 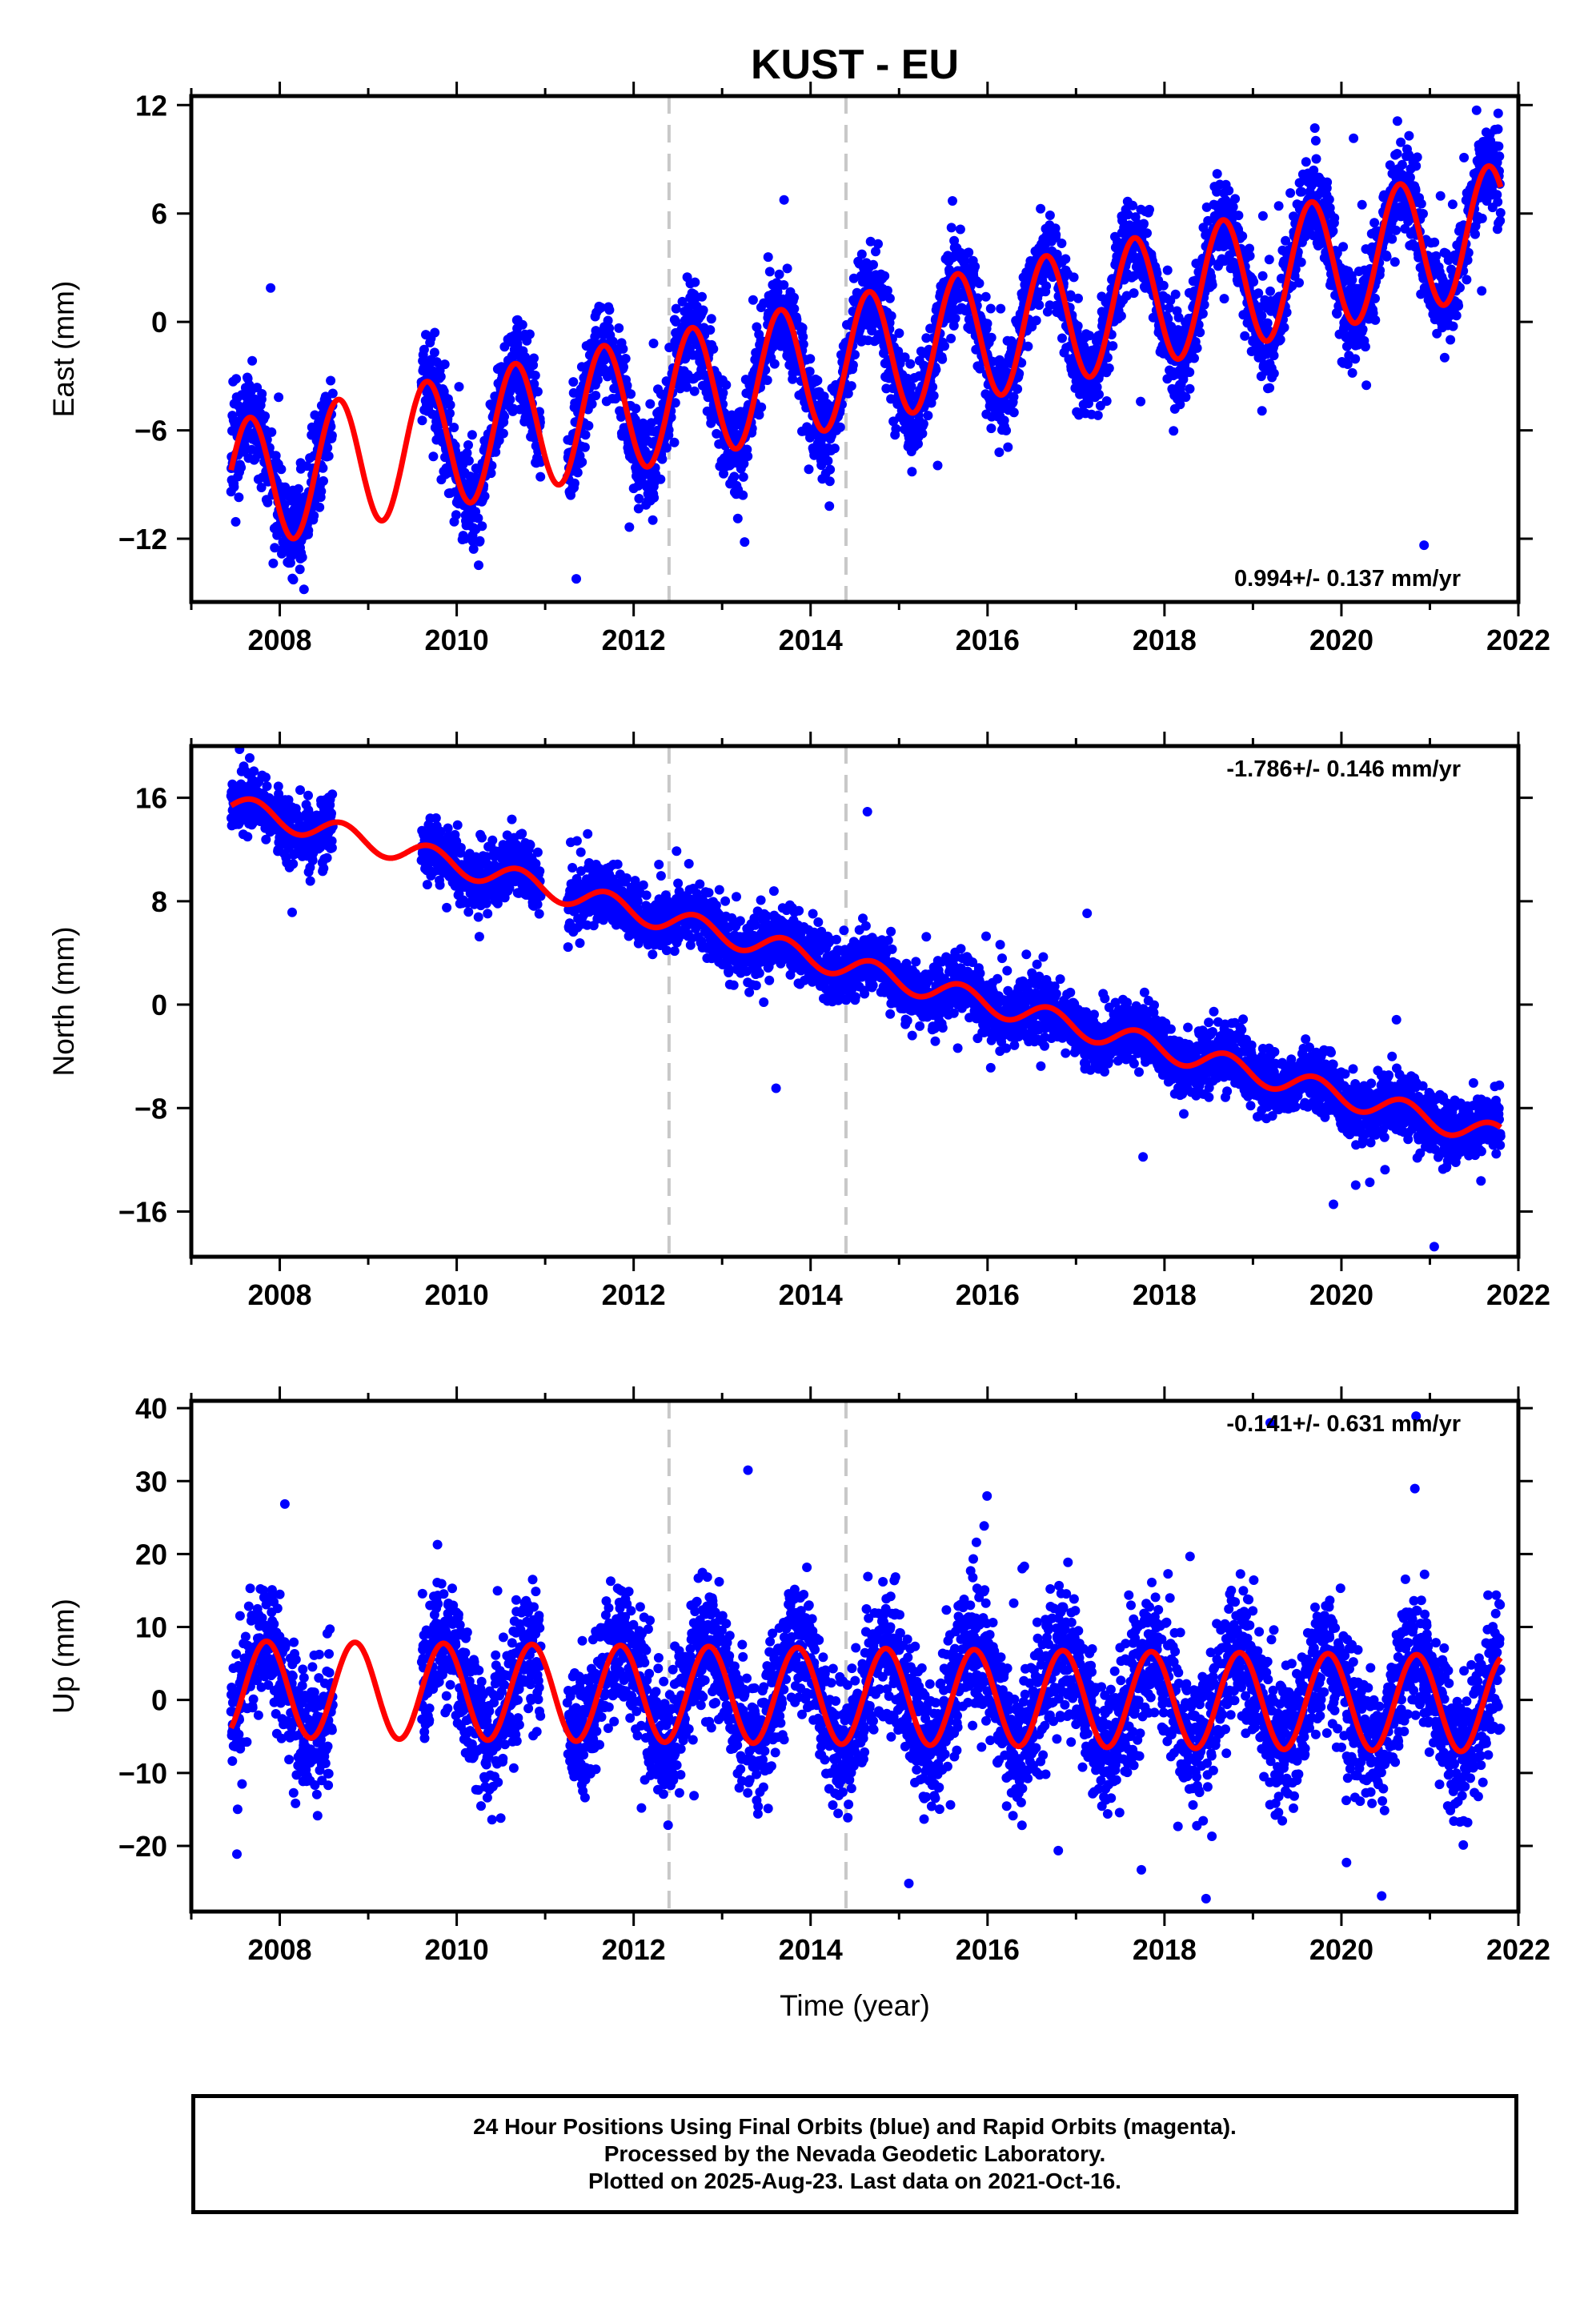 What do you see at coordinates (988, 640) in the screenshot?
I see `x-tick-label: 2016` at bounding box center [988, 640].